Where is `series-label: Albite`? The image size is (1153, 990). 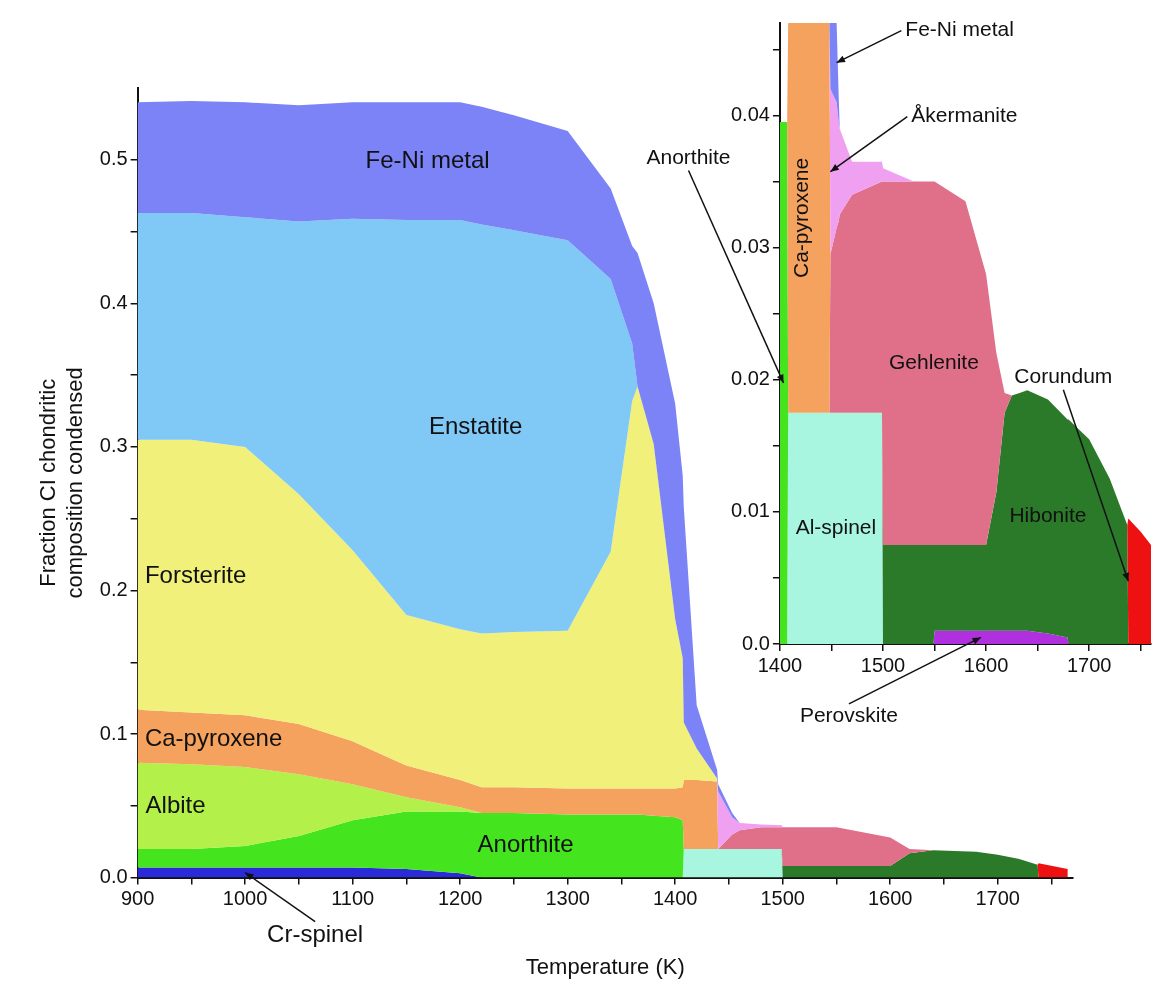
series-label: Albite is located at coordinates (175, 804).